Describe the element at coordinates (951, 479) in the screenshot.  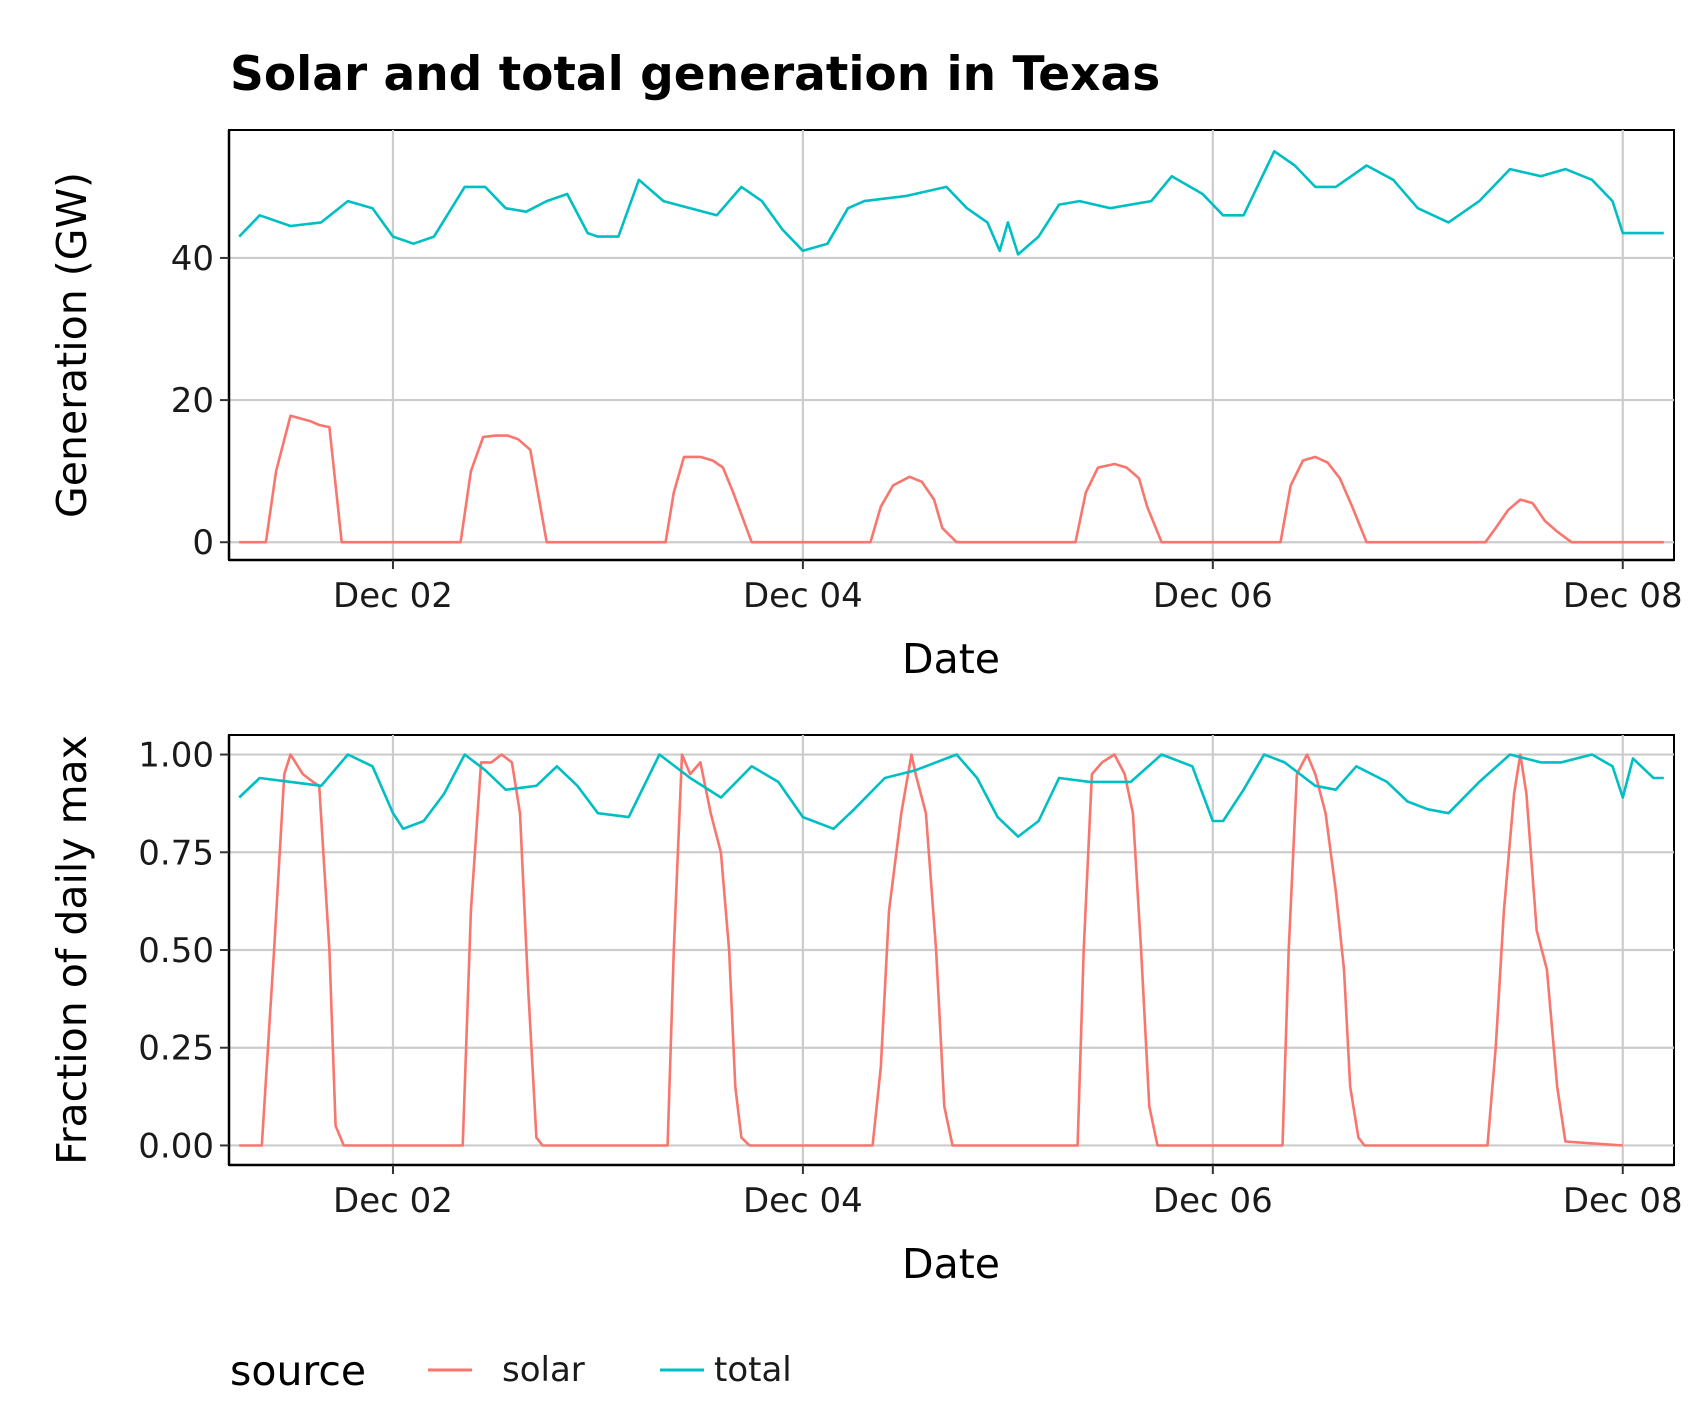
I see `series-line-solar` at that location.